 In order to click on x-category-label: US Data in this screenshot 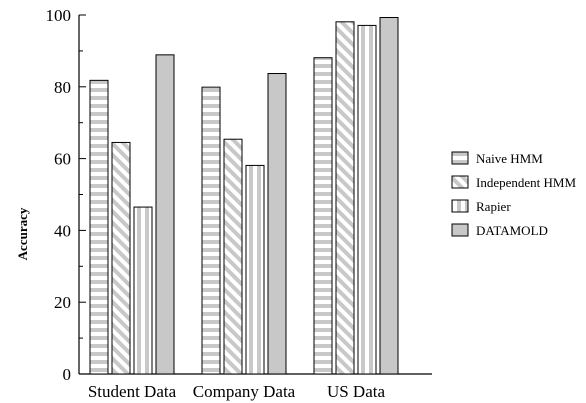, I will do `click(356, 391)`.